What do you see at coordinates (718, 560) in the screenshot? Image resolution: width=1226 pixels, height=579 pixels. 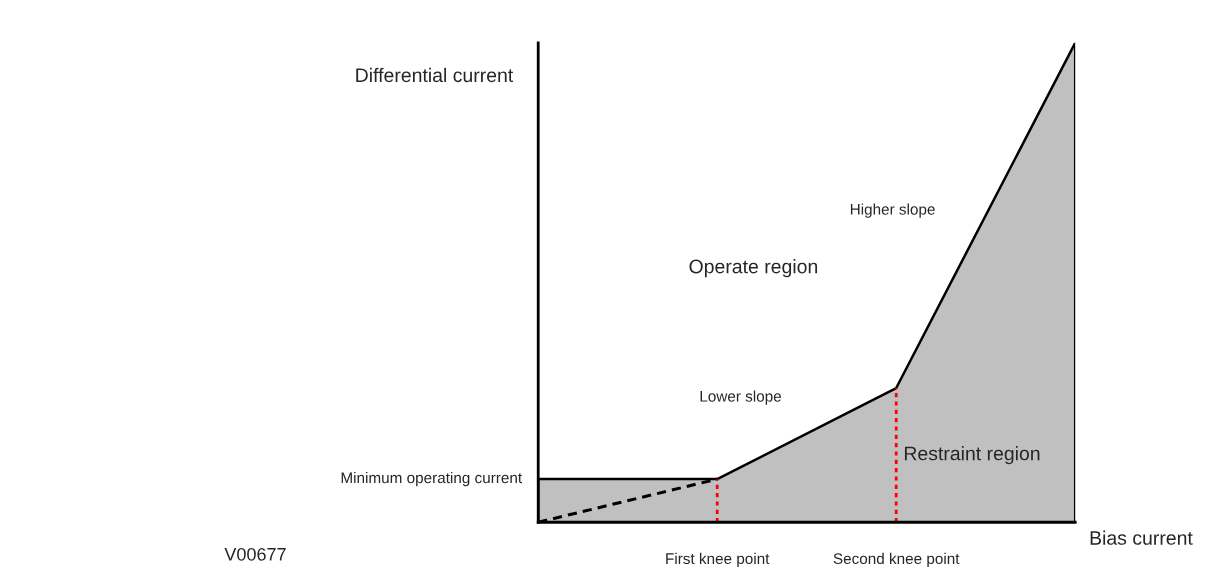 I see `x-tick-label: First knee point` at bounding box center [718, 560].